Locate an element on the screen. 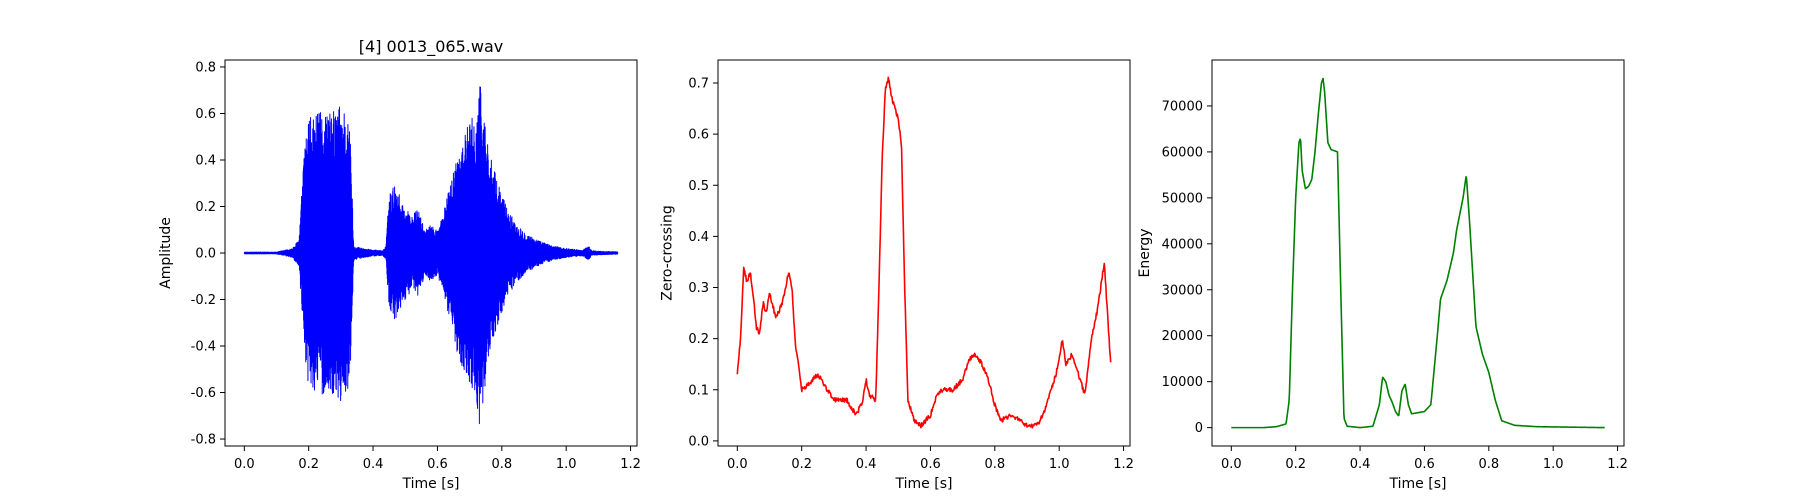  y-tick-label: 30000 is located at coordinates (1182, 290).